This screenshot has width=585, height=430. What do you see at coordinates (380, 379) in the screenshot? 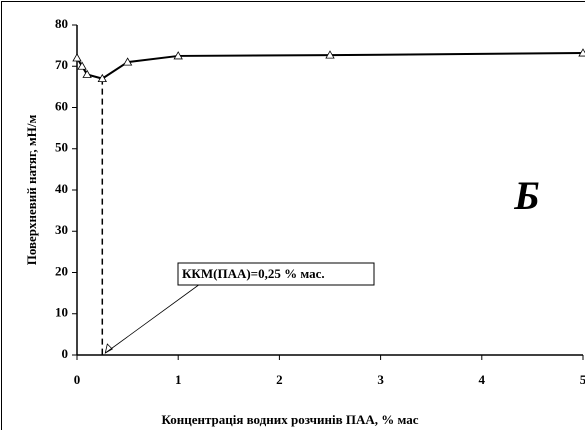
I see `x-tick-label: 3` at bounding box center [380, 379].